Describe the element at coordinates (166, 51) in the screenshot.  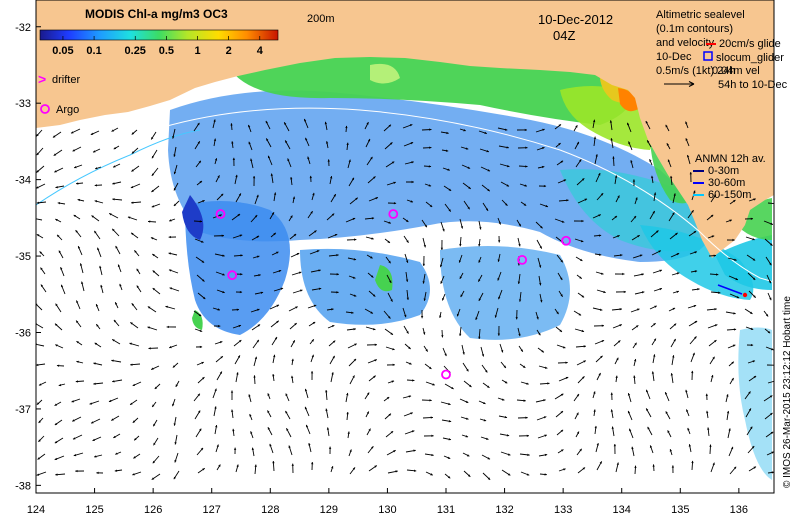
I see `colorbar-tick-label: 0.5` at that location.